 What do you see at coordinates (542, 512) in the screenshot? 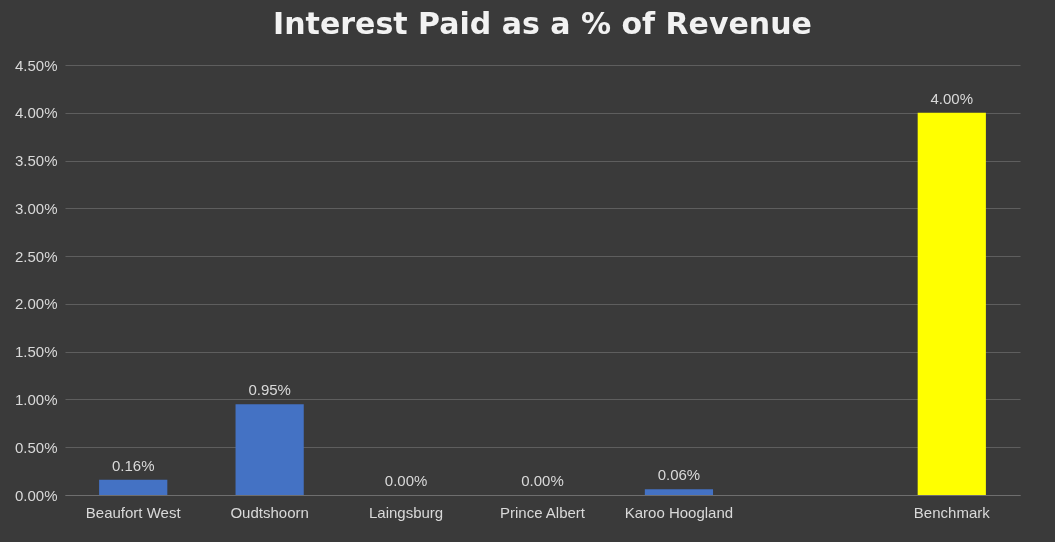
I see `x-tick-label: Prince Albert` at bounding box center [542, 512].